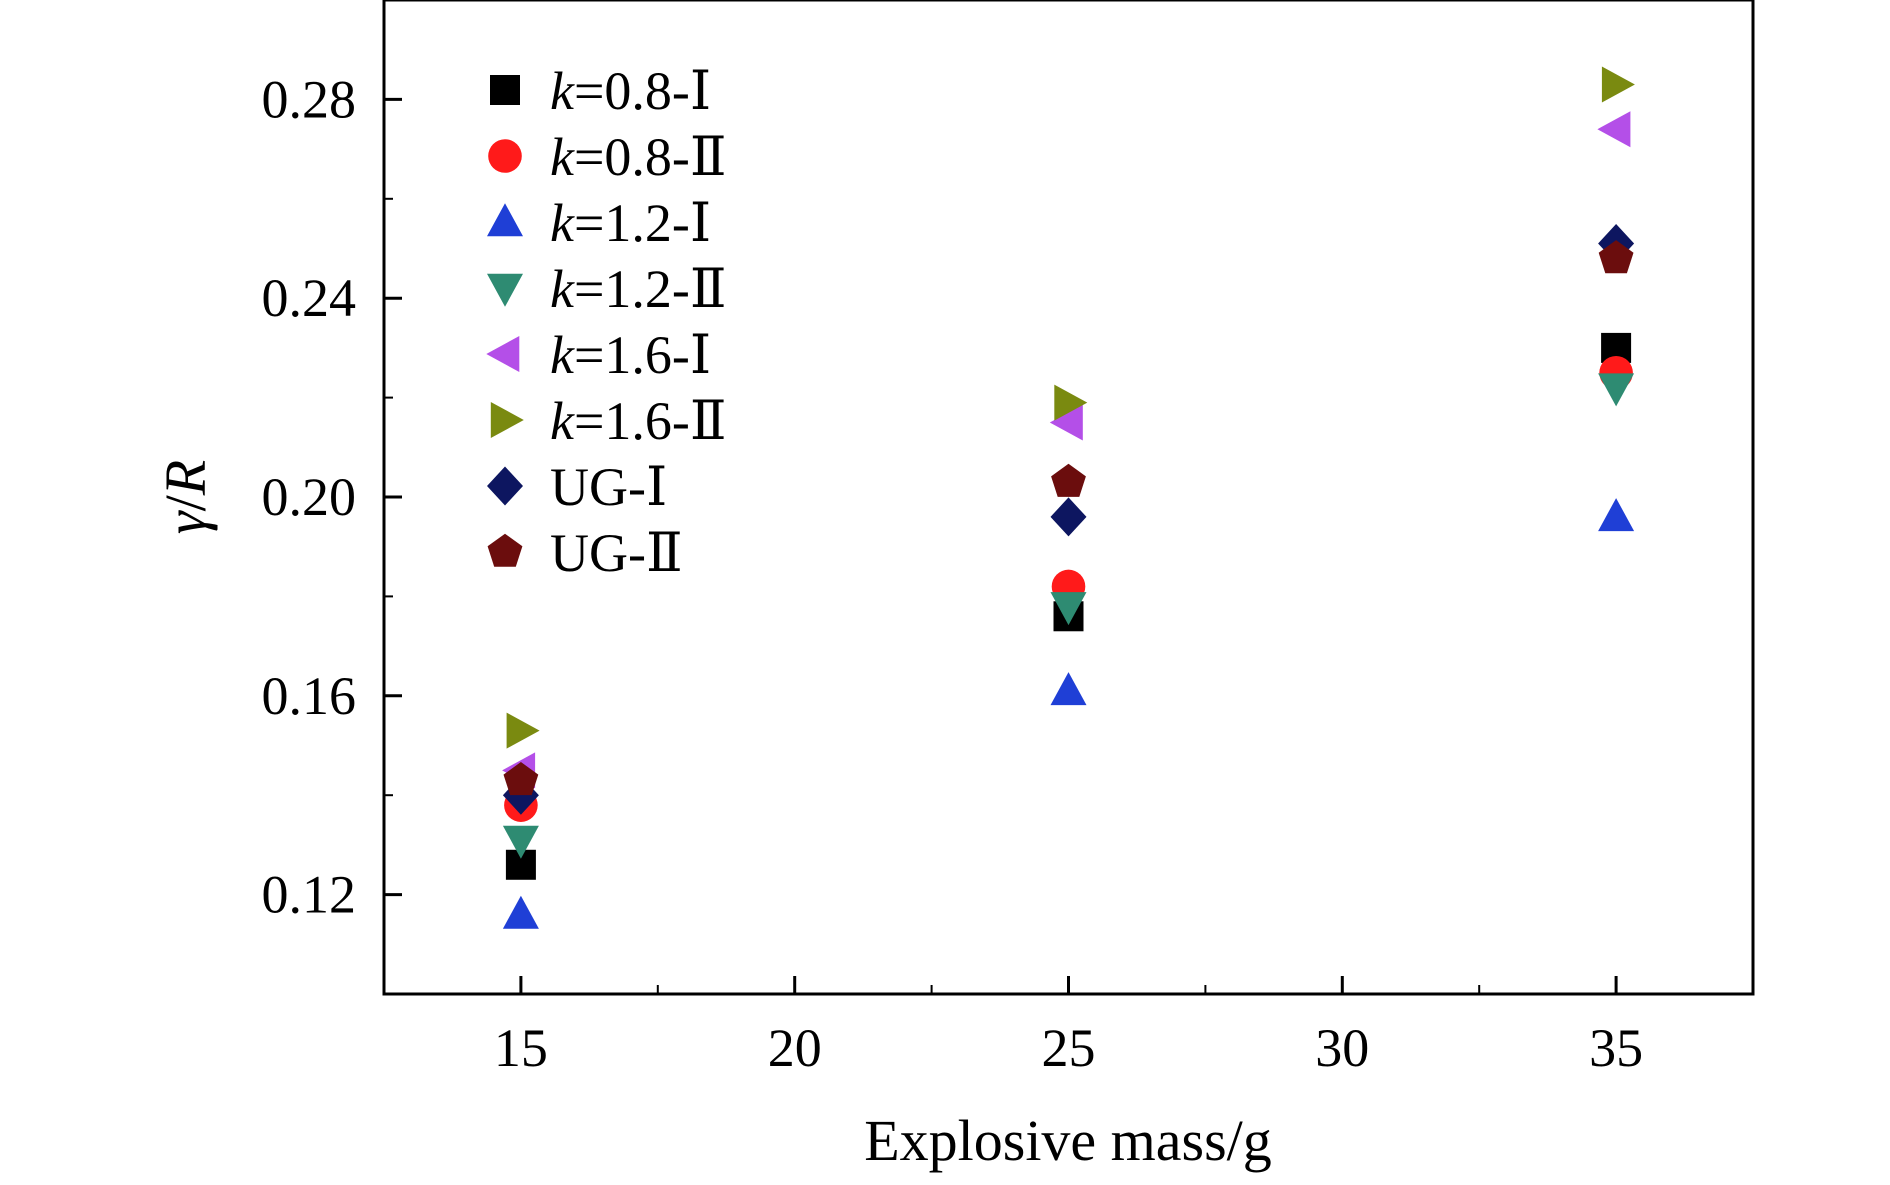 Image resolution: width=1890 pixels, height=1185 pixels. I want to click on legend-label-7: UG-Ⅱ, so click(616, 553).